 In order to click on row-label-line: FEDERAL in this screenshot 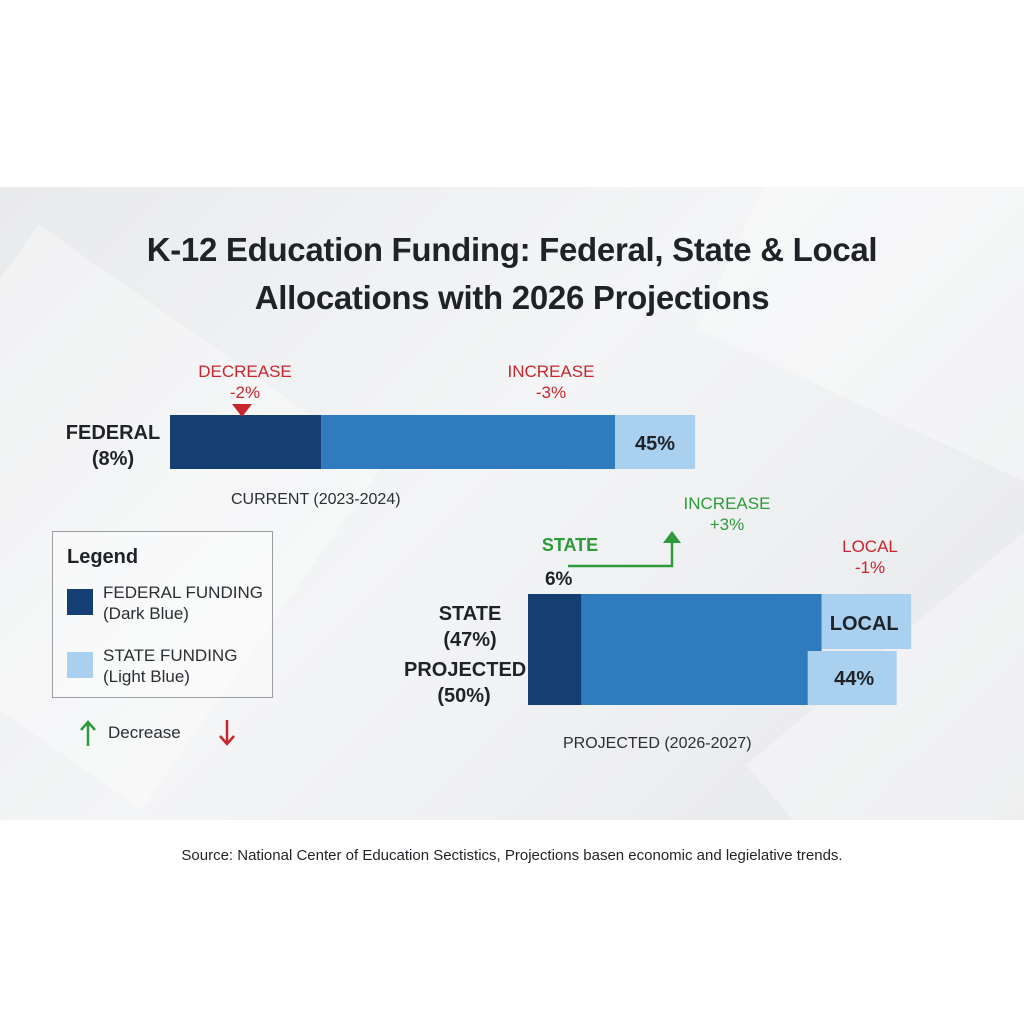, I will do `click(113, 433)`.